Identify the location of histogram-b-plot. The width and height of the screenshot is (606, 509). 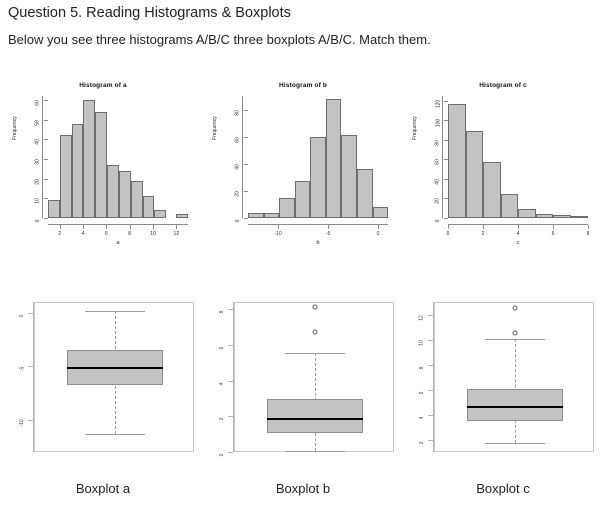
(318, 157).